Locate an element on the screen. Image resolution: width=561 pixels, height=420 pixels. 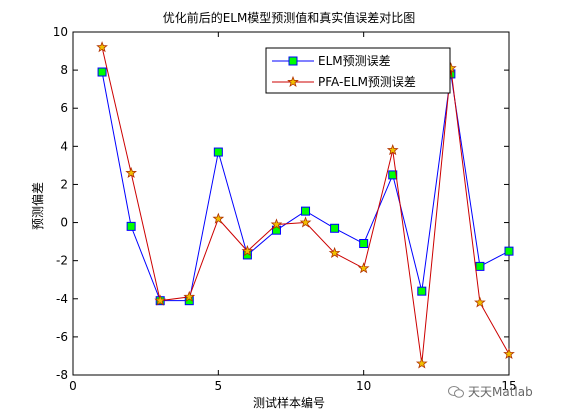
legend-entry: PFA-ELM预测误差 is located at coordinates (344, 82).